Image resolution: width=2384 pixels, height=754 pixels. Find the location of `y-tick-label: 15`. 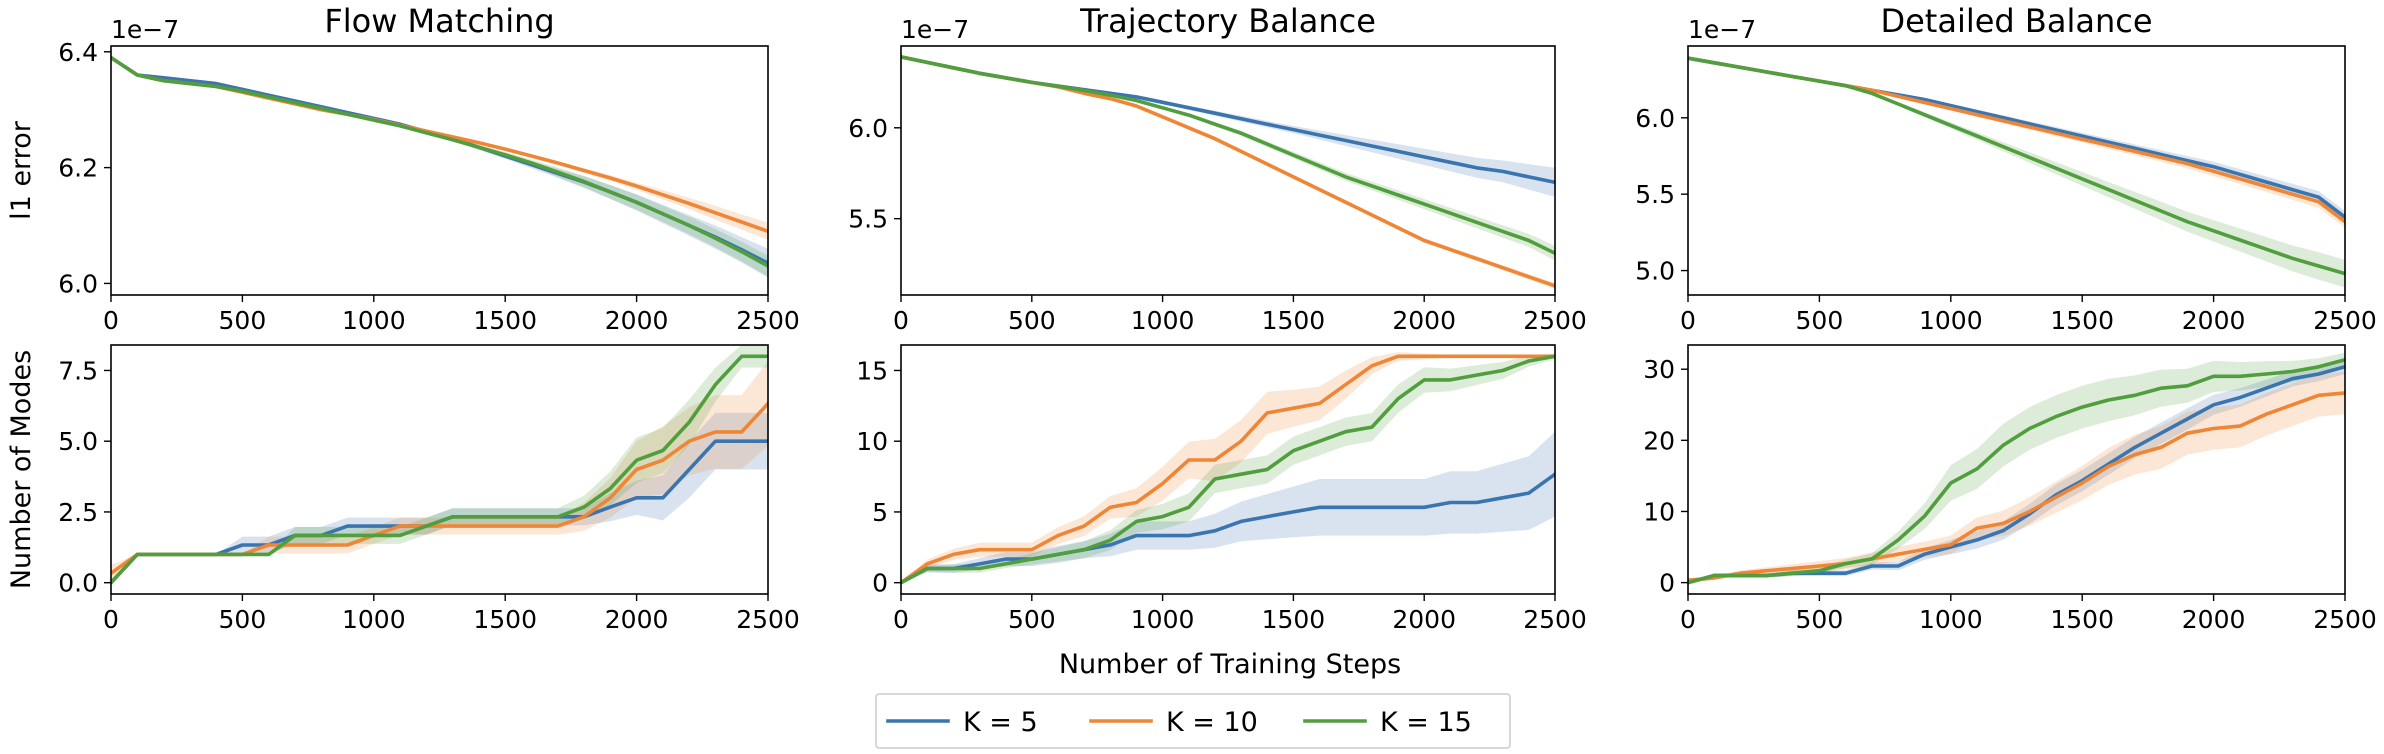

y-tick-label: 15 is located at coordinates (872, 370).